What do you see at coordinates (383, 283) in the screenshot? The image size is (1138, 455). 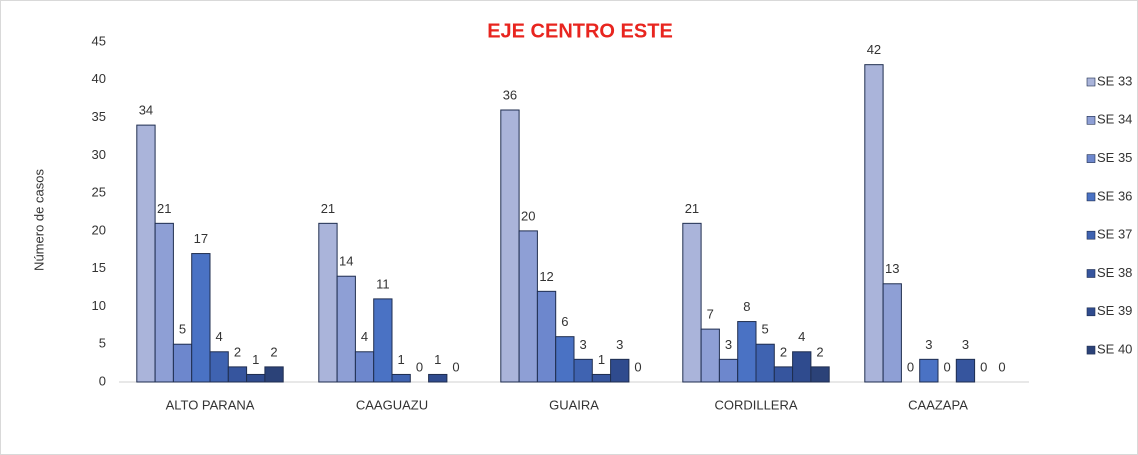 I see `data-label: 11` at bounding box center [383, 283].